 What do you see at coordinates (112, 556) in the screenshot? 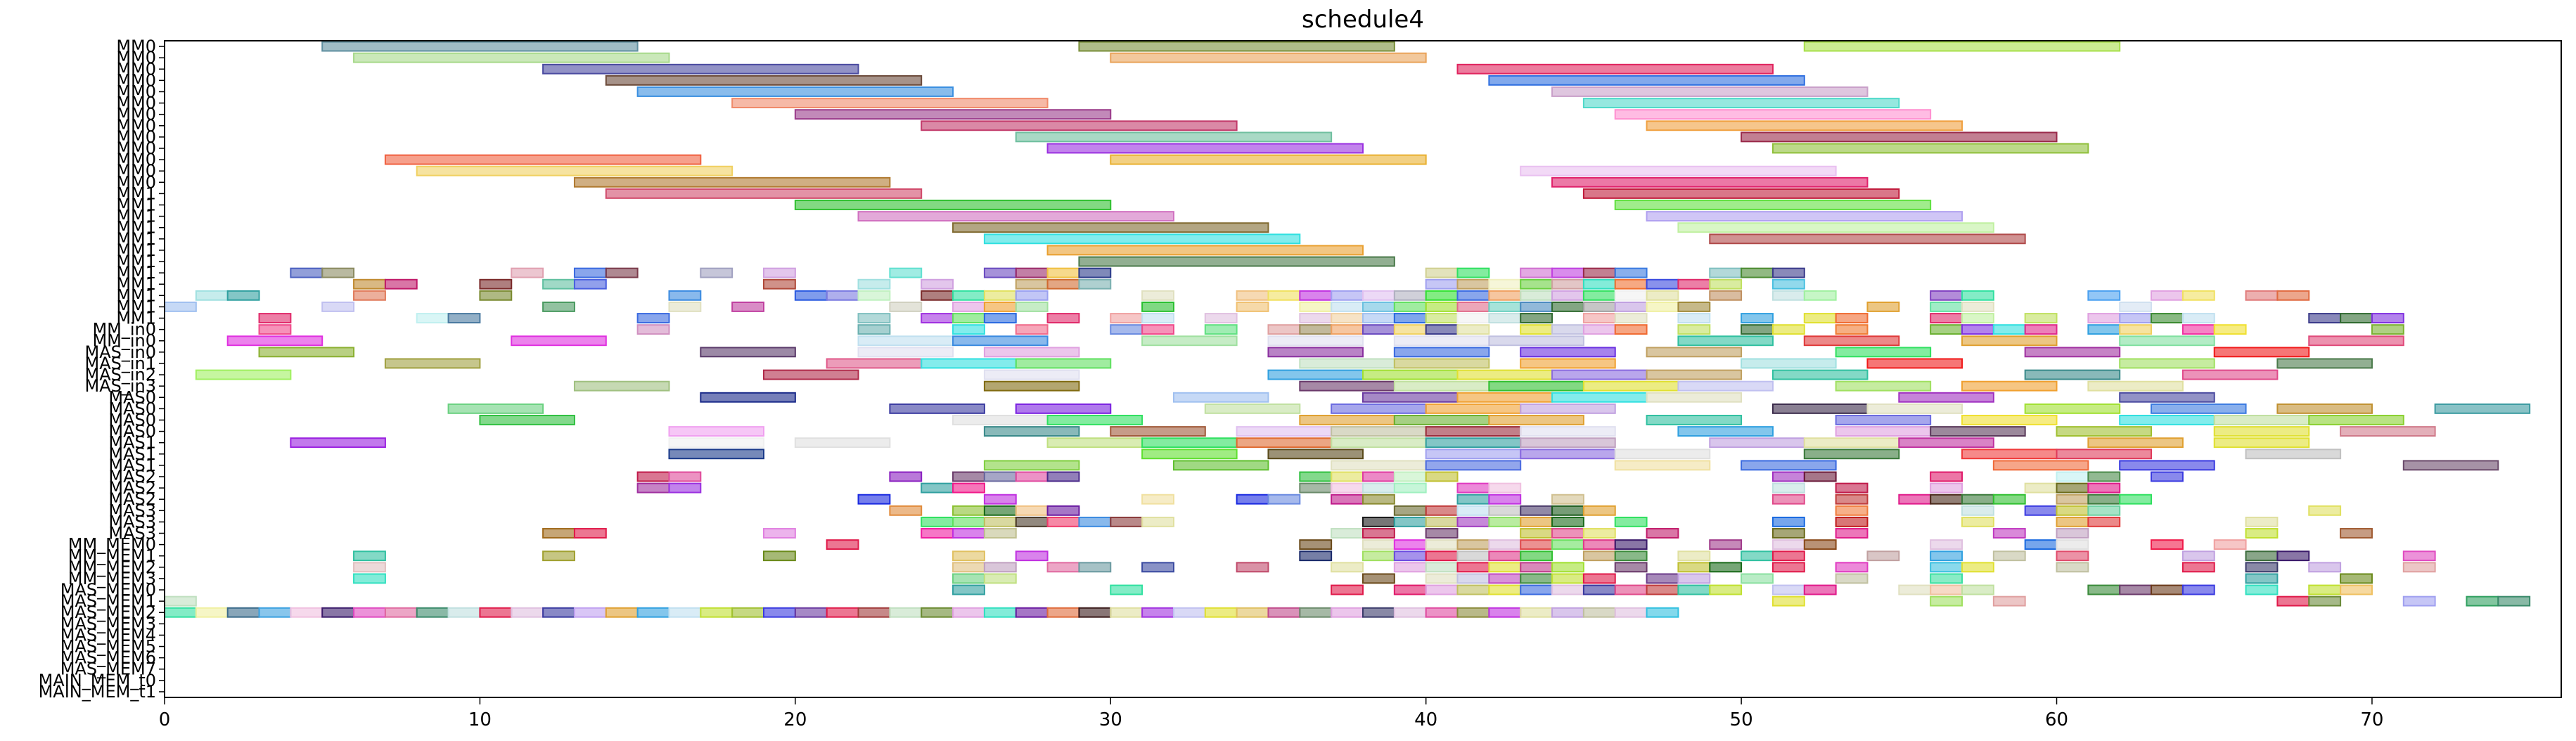
I see `y-tick-label: MM_MEM1` at bounding box center [112, 556].